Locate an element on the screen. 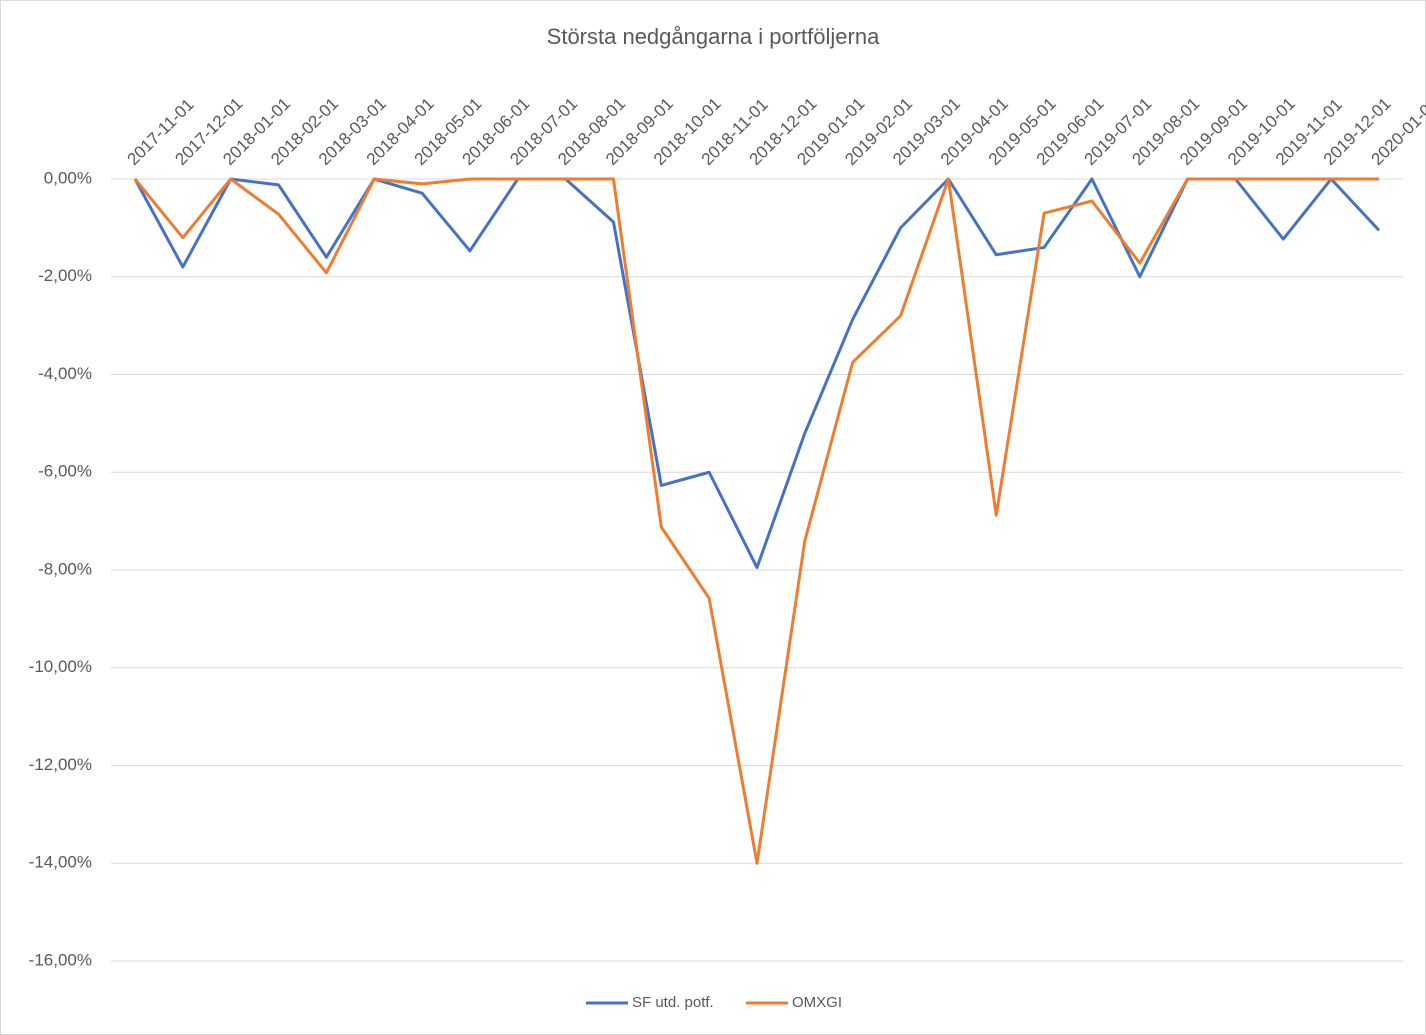 The height and width of the screenshot is (1035, 1426). y-tick-label: -2,00% is located at coordinates (65, 275).